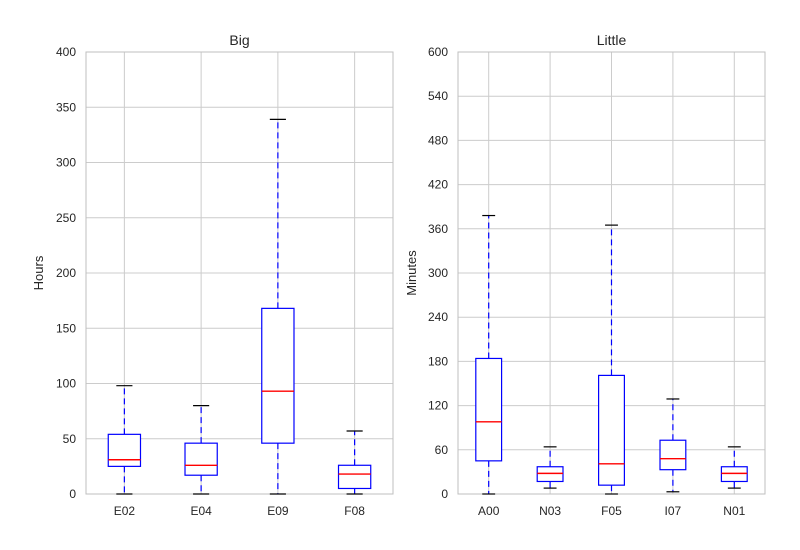  What do you see at coordinates (66, 384) in the screenshot?
I see `y-tick-label: 100` at bounding box center [66, 384].